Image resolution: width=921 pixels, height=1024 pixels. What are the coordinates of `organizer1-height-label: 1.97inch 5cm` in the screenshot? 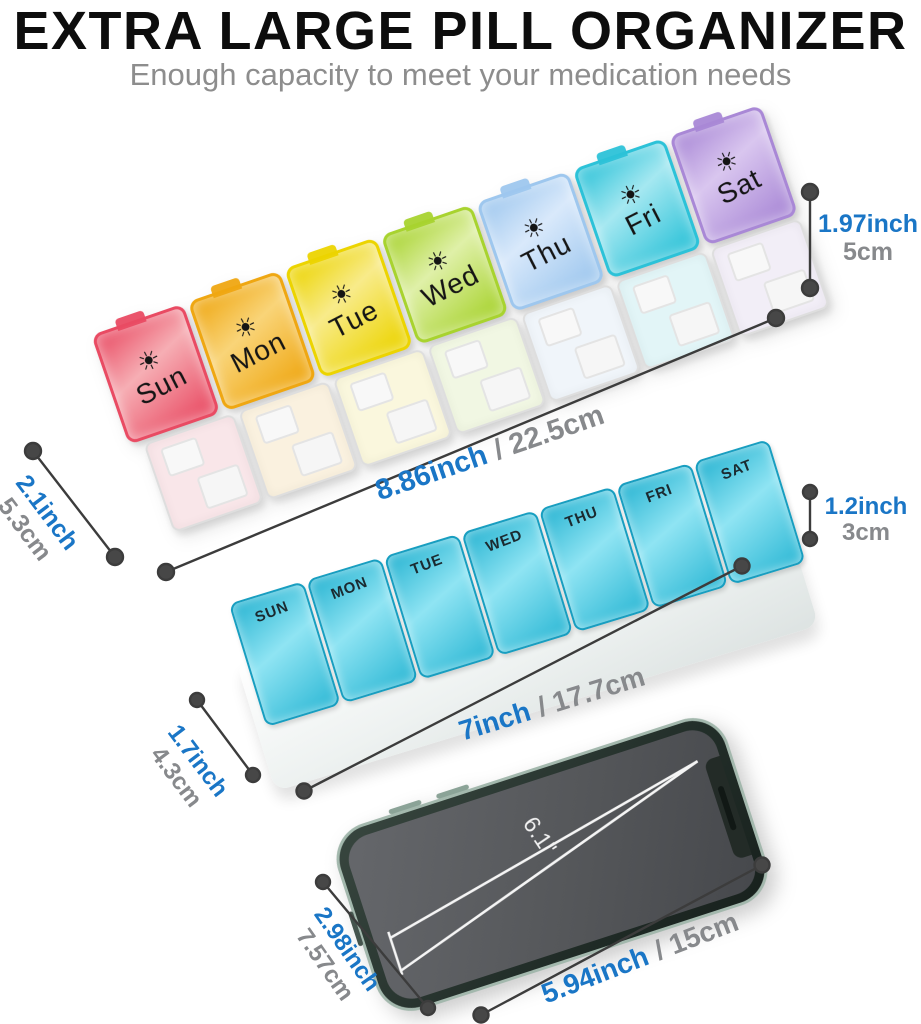 It's located at (868, 238).